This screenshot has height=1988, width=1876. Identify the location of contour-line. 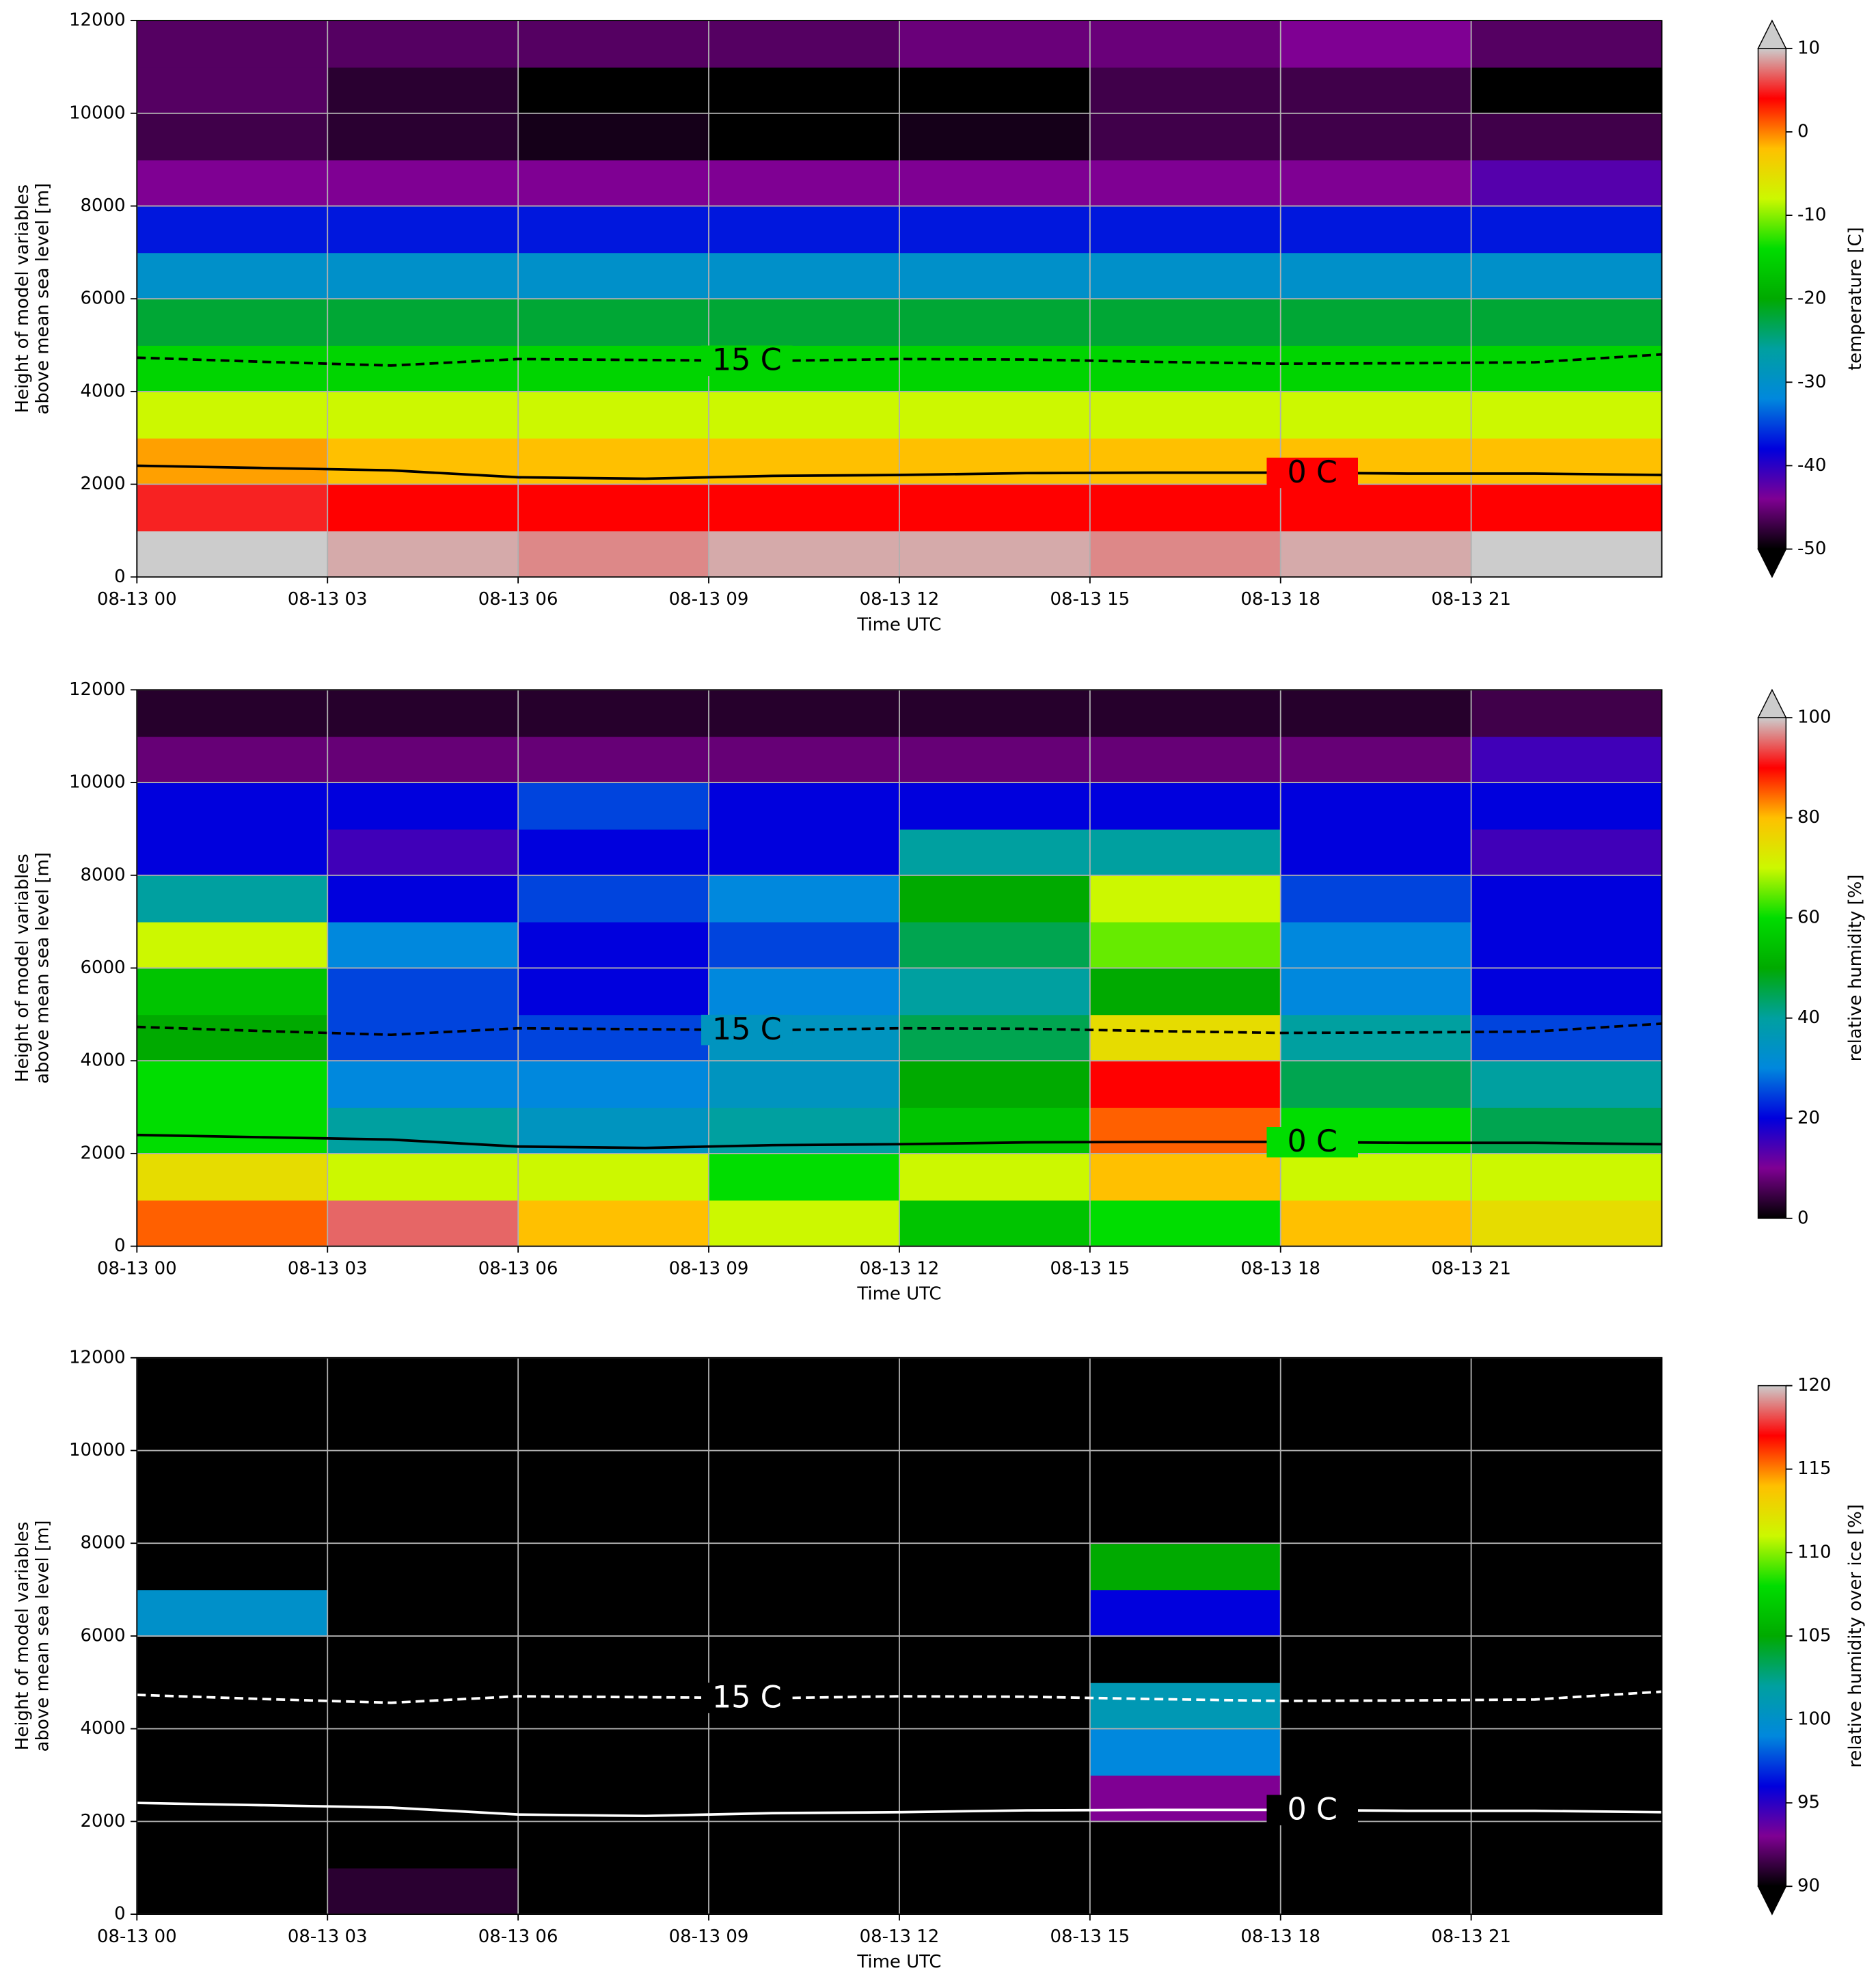
(899, 472).